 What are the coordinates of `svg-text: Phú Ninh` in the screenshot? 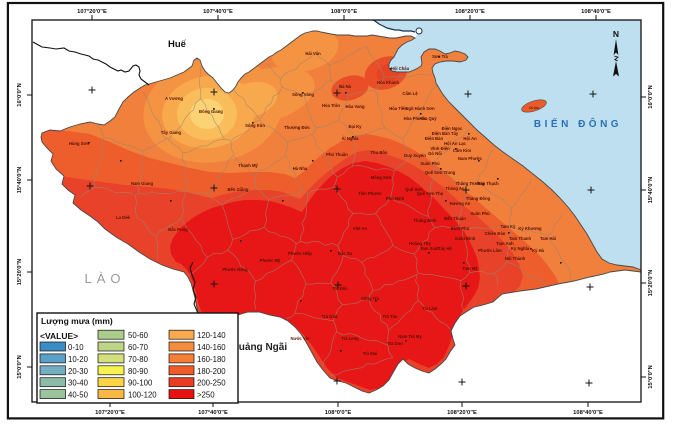 It's located at (395, 198).